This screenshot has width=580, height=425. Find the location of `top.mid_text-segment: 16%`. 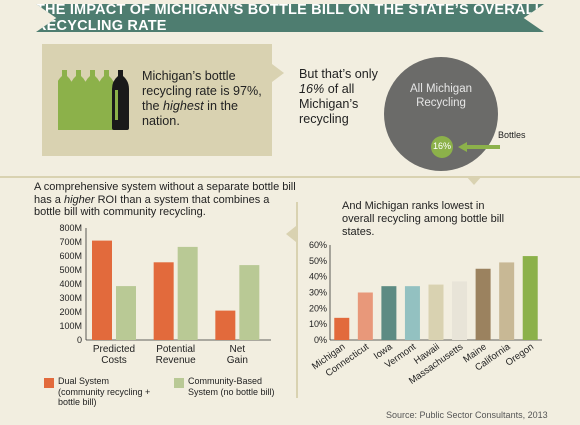

top.mid_text-segment: 16% is located at coordinates (312, 89).